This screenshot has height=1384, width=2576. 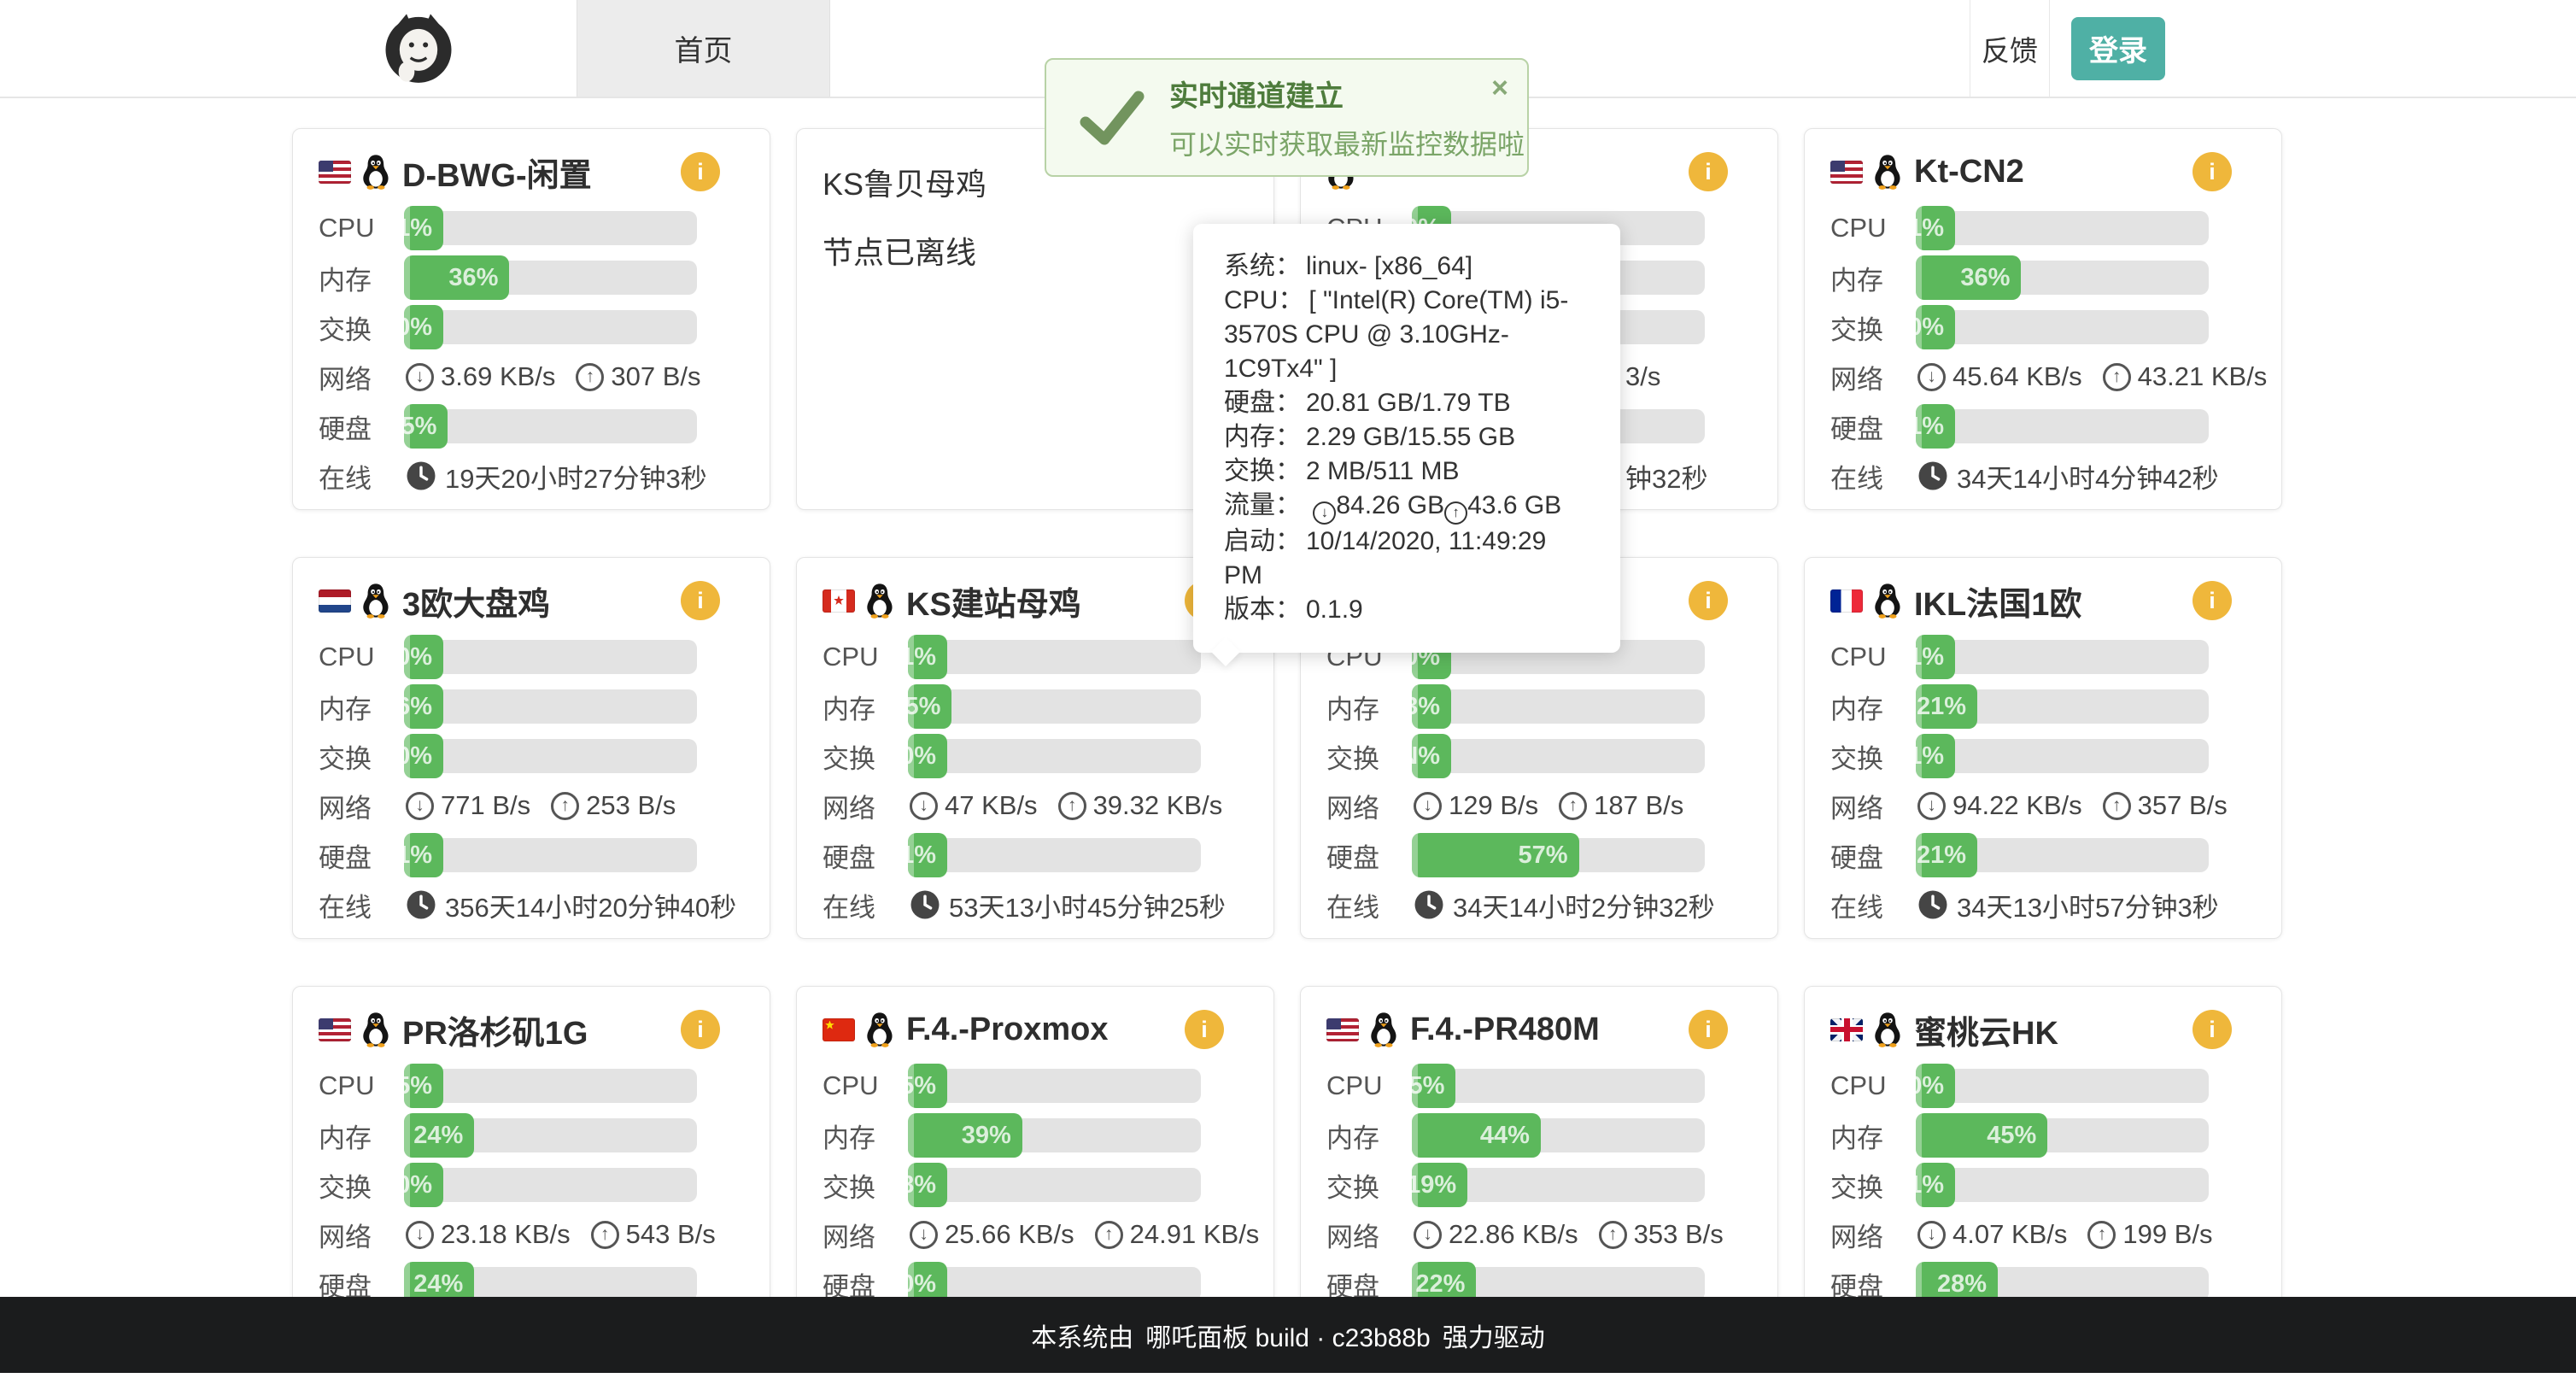 I want to click on disk-bar: 15%, so click(x=550, y=426).